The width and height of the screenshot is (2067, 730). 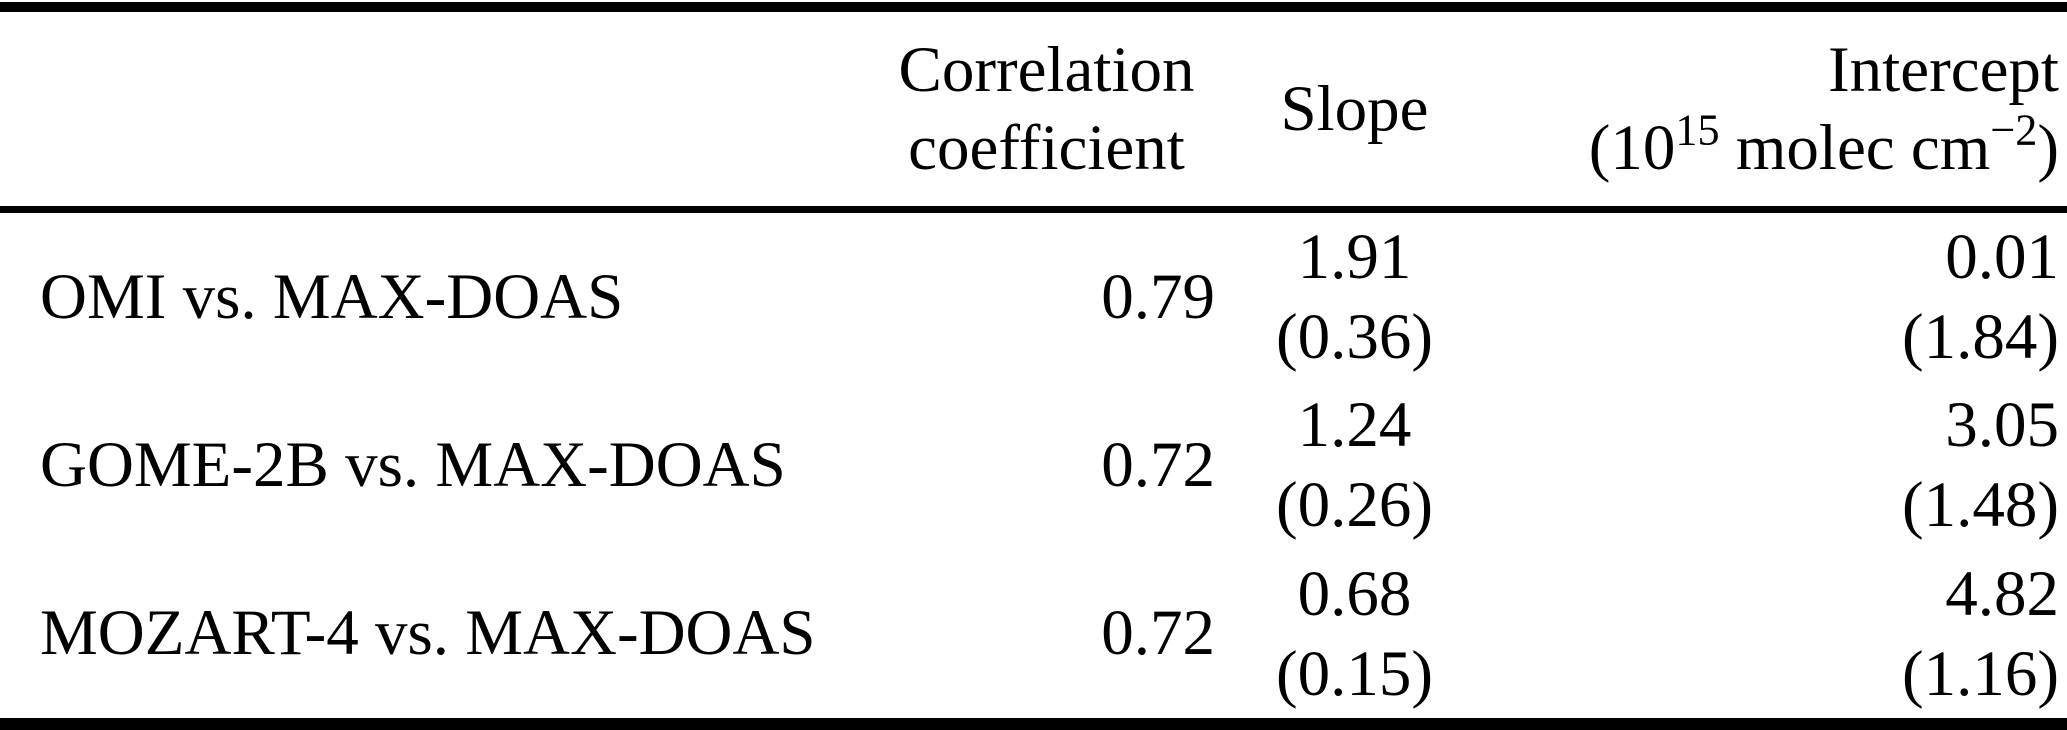 I want to click on intercept-uncertainty: (1.16), so click(x=1980, y=673).